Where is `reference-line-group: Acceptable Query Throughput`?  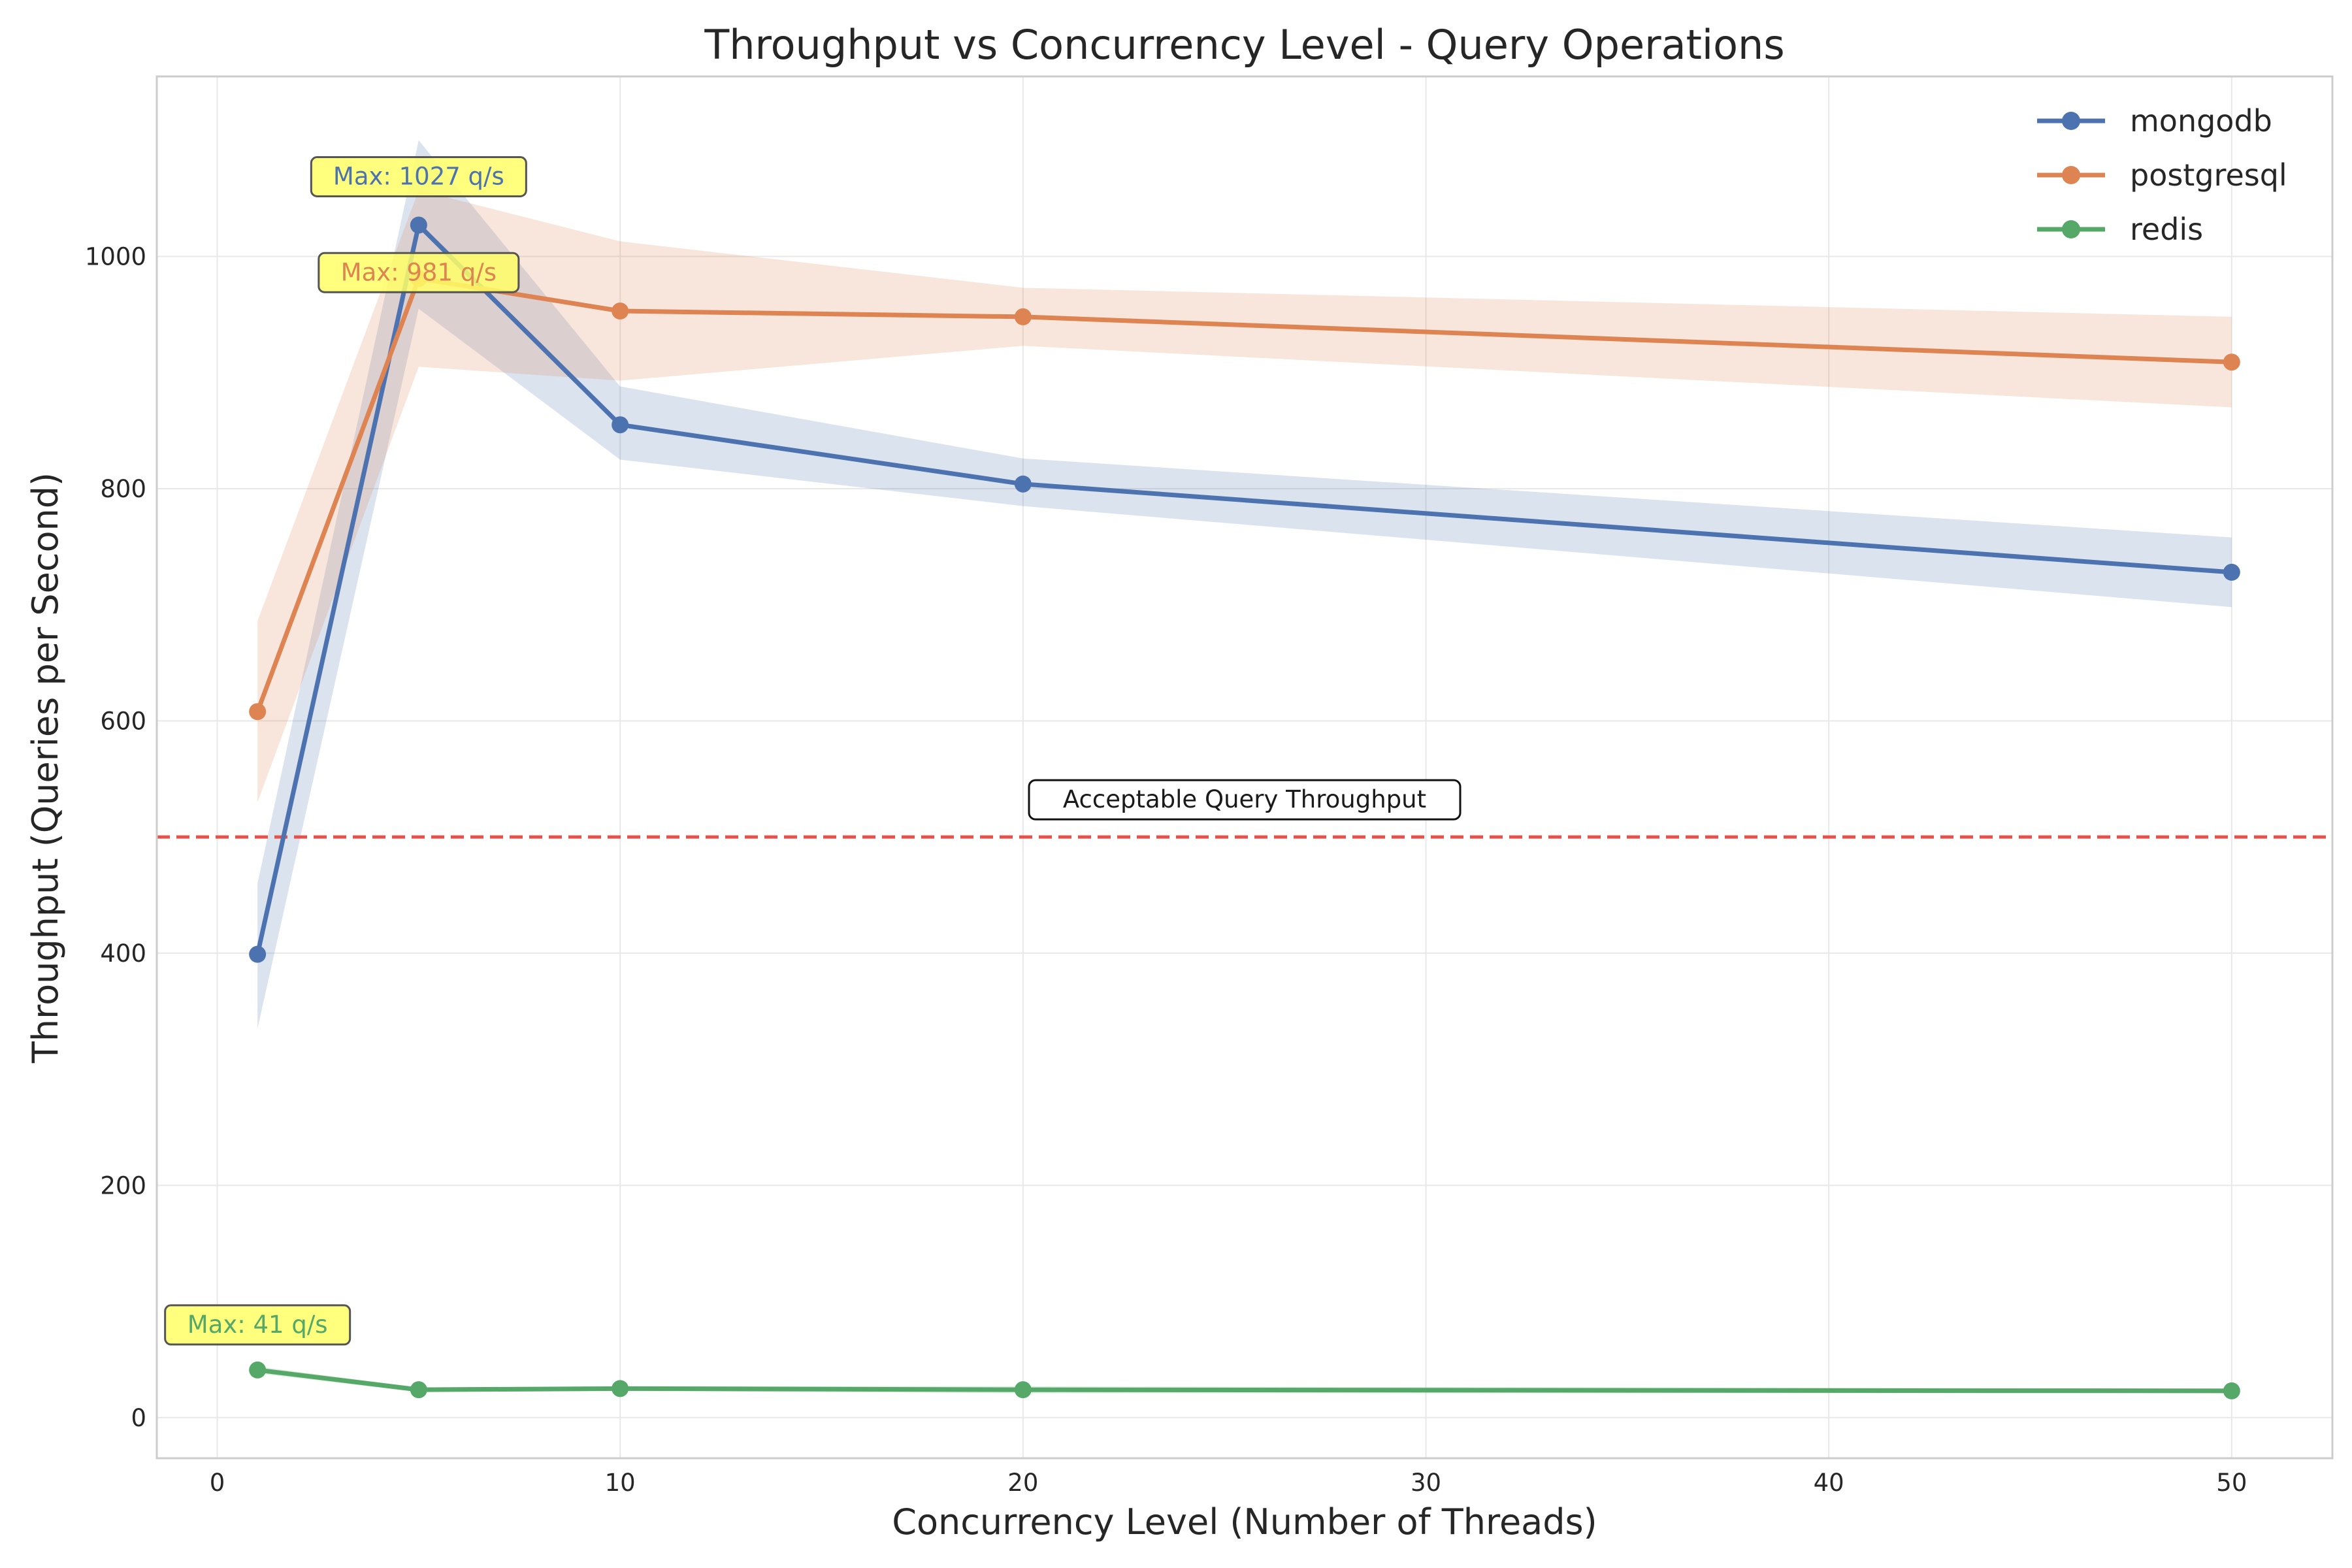 reference-line-group: Acceptable Query Throughput is located at coordinates (1244, 809).